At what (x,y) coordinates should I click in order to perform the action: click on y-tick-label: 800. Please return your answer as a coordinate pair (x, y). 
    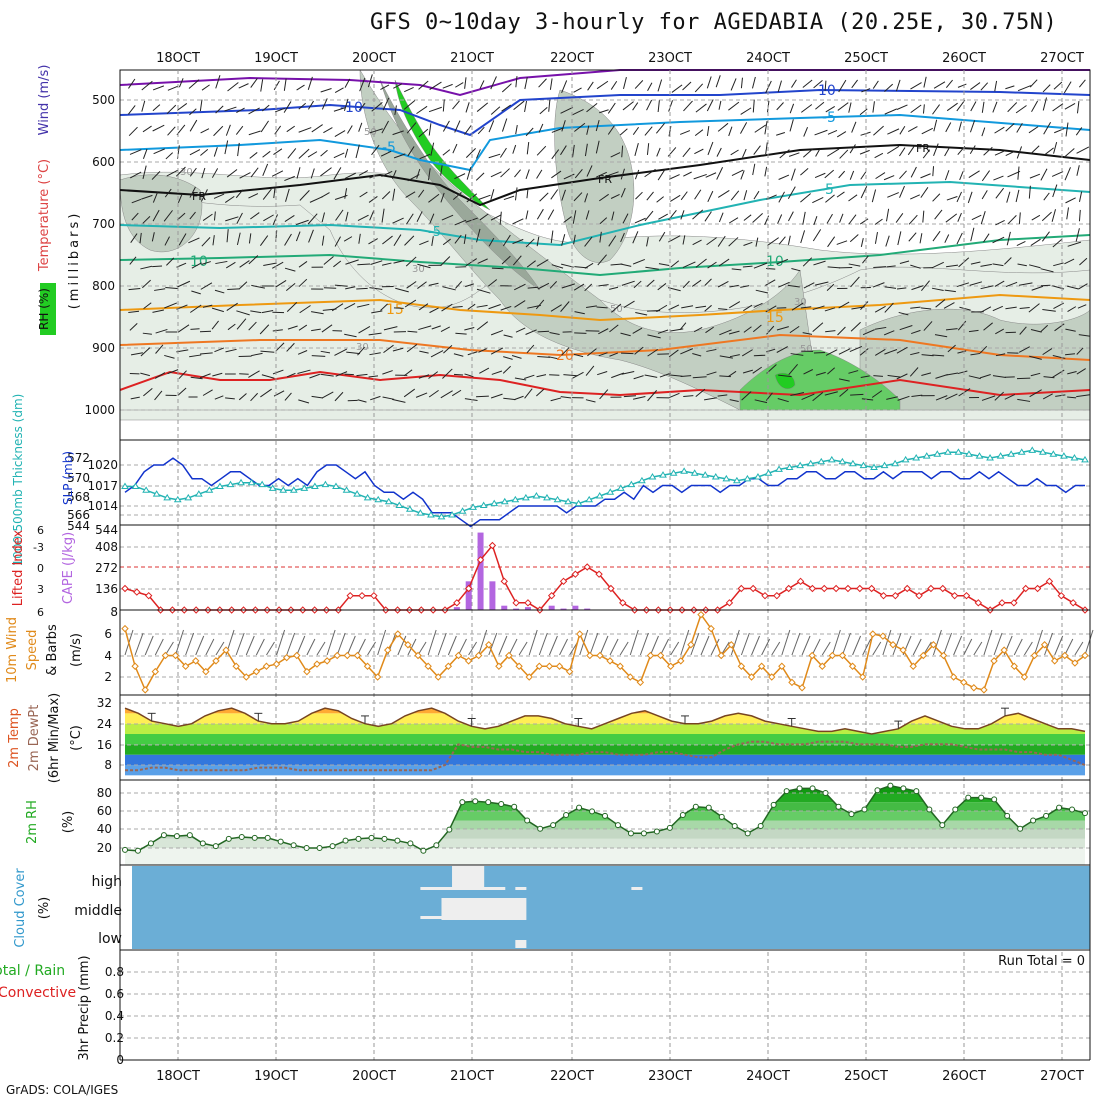
    Looking at the image, I should click on (103, 286).